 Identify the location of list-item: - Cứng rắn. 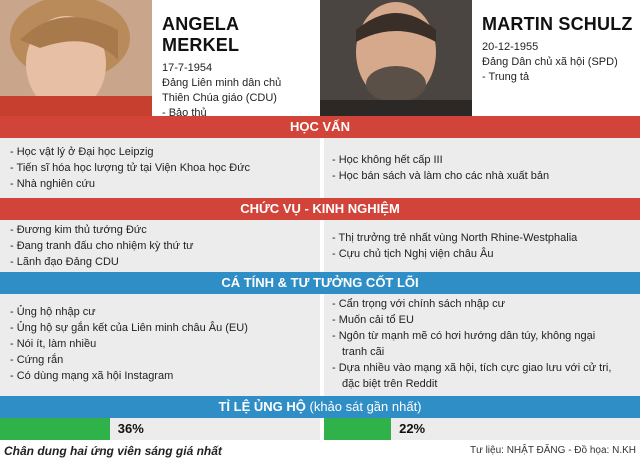
(37, 360).